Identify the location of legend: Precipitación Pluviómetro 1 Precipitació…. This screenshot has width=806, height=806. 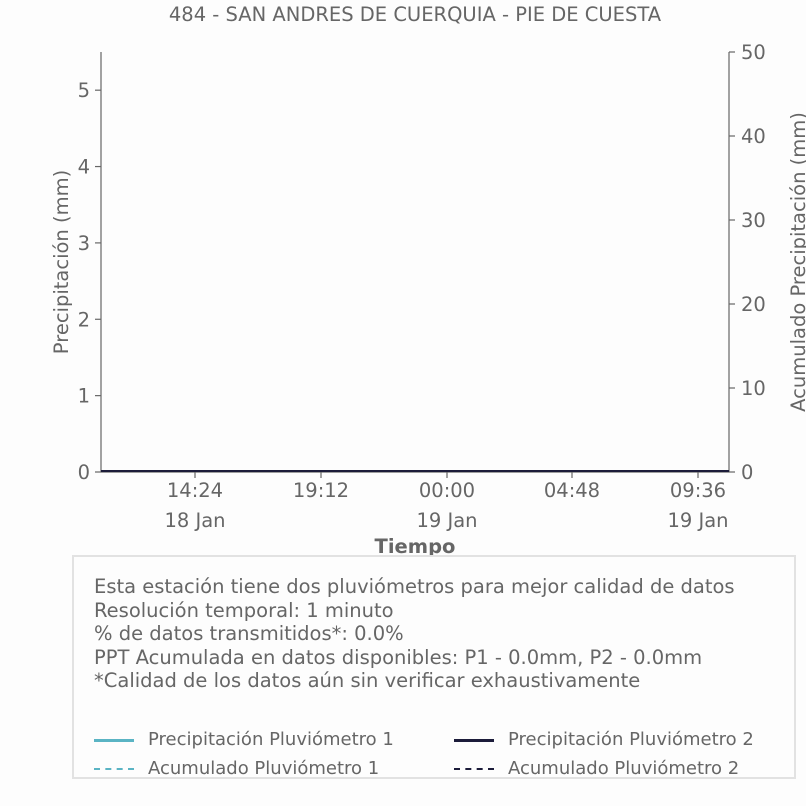
(444, 759).